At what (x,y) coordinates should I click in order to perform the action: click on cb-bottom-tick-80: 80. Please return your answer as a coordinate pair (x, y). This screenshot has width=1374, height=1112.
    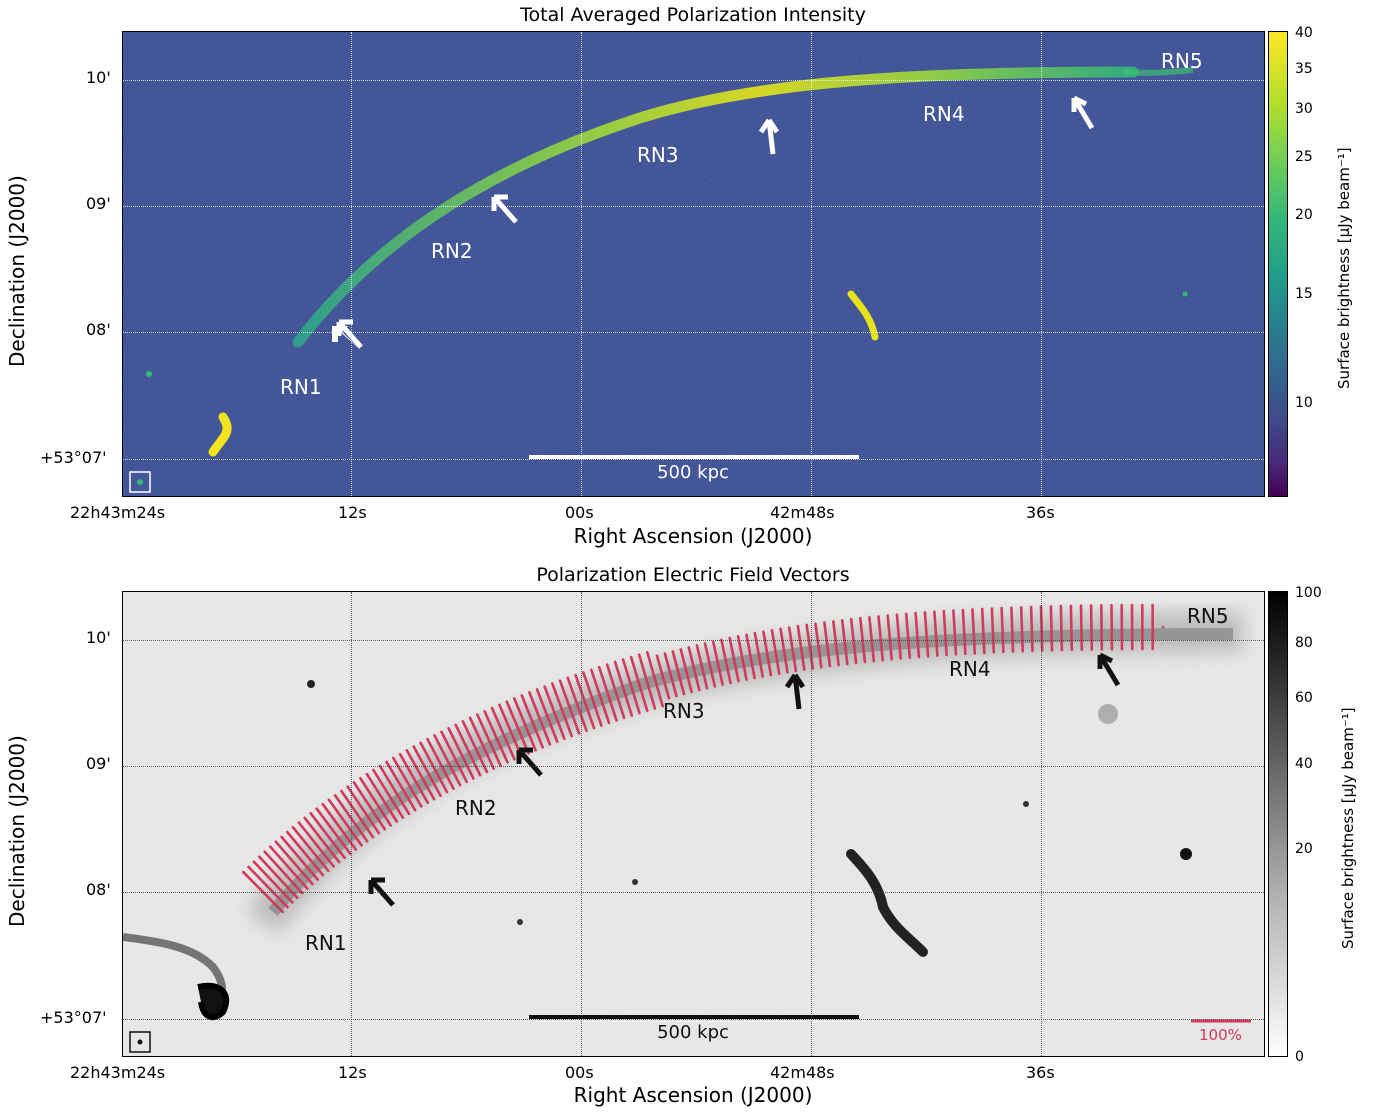
    Looking at the image, I should click on (1304, 643).